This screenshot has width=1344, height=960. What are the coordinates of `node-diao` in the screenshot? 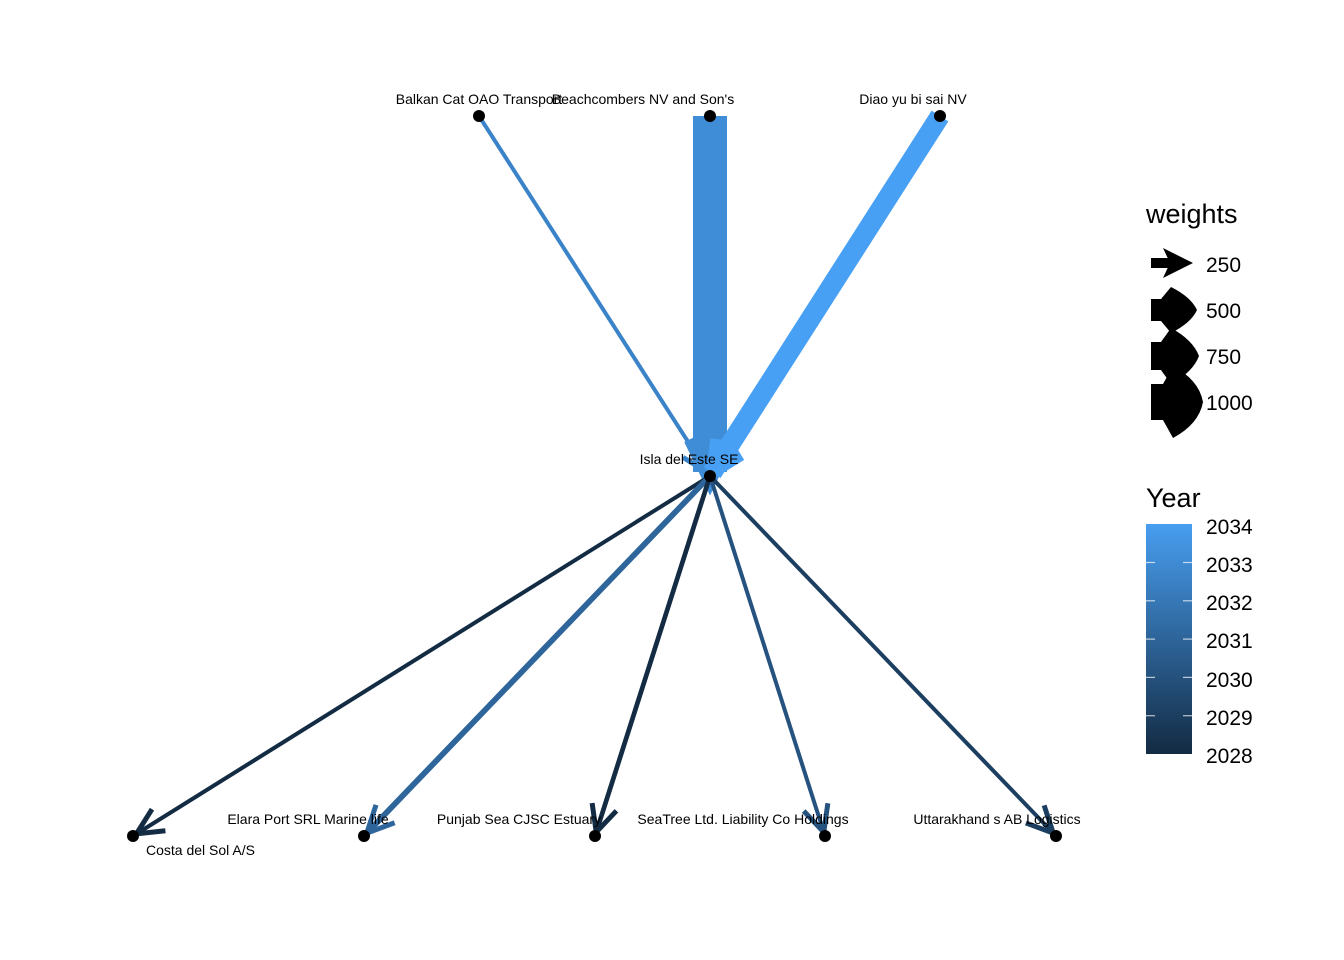 It's located at (940, 116).